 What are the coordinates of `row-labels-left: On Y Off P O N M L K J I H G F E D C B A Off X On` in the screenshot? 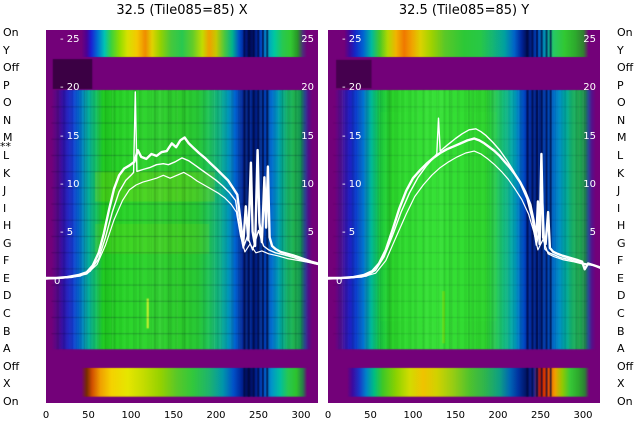 It's located at (18, 217).